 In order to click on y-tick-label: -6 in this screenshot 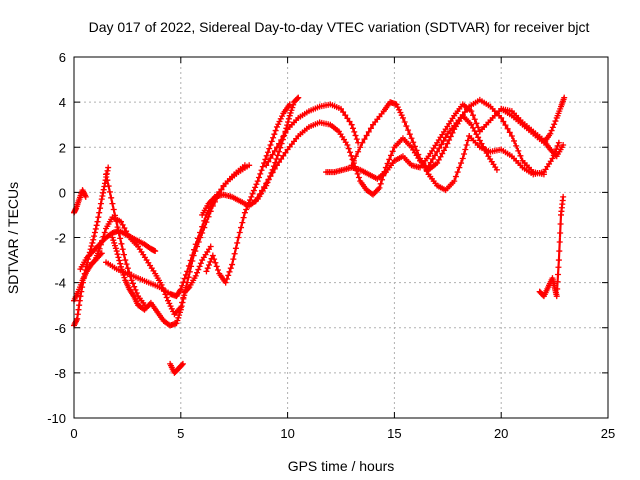, I will do `click(60, 328)`.